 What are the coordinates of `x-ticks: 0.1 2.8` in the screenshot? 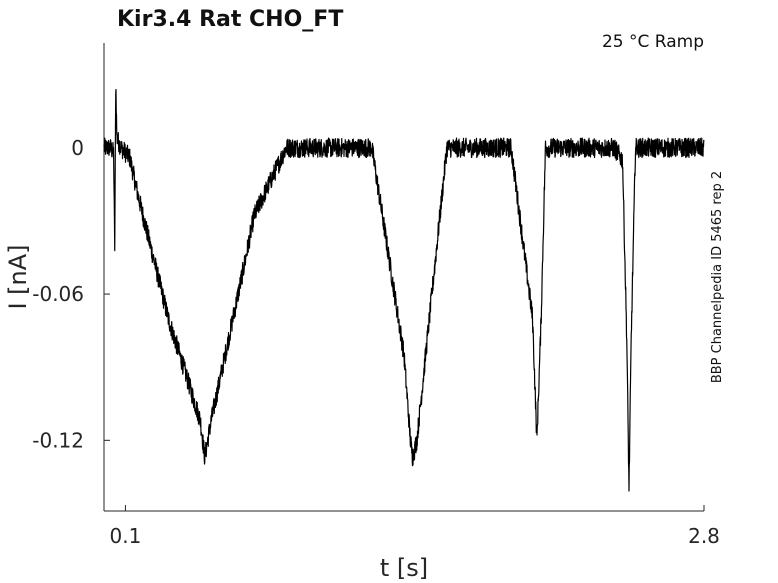 It's located at (415, 526).